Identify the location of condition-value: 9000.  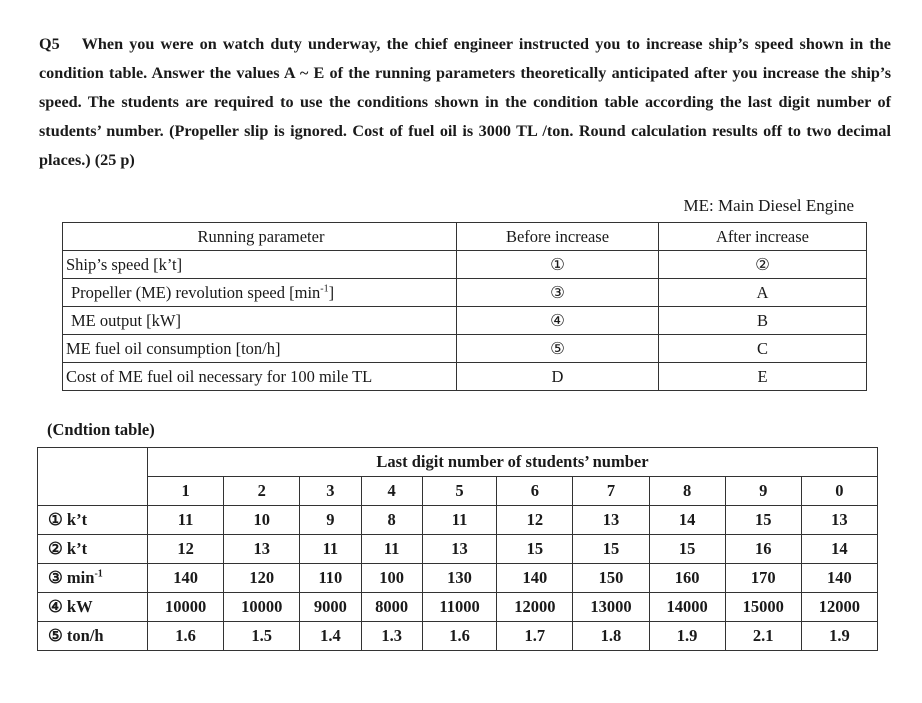
(330, 607).